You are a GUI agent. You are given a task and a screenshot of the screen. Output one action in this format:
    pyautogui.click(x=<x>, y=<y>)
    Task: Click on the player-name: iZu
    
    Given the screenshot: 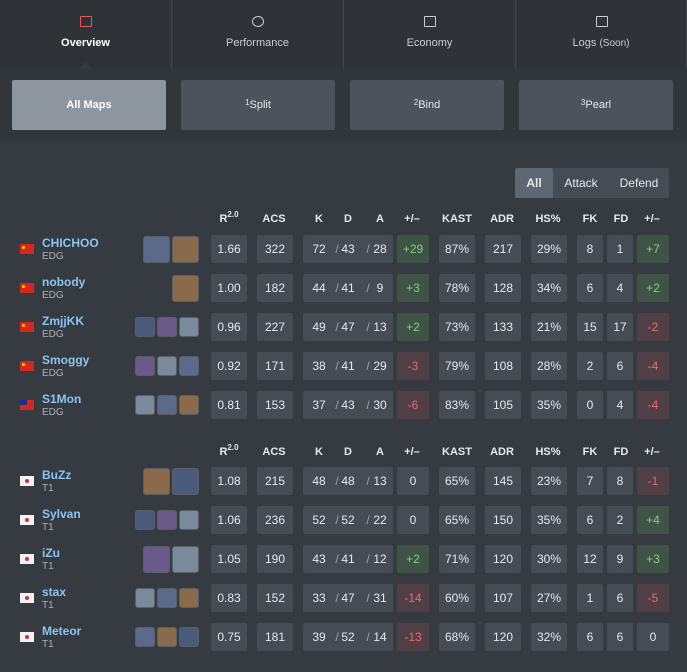 What is the action you would take?
    pyautogui.click(x=51, y=553)
    